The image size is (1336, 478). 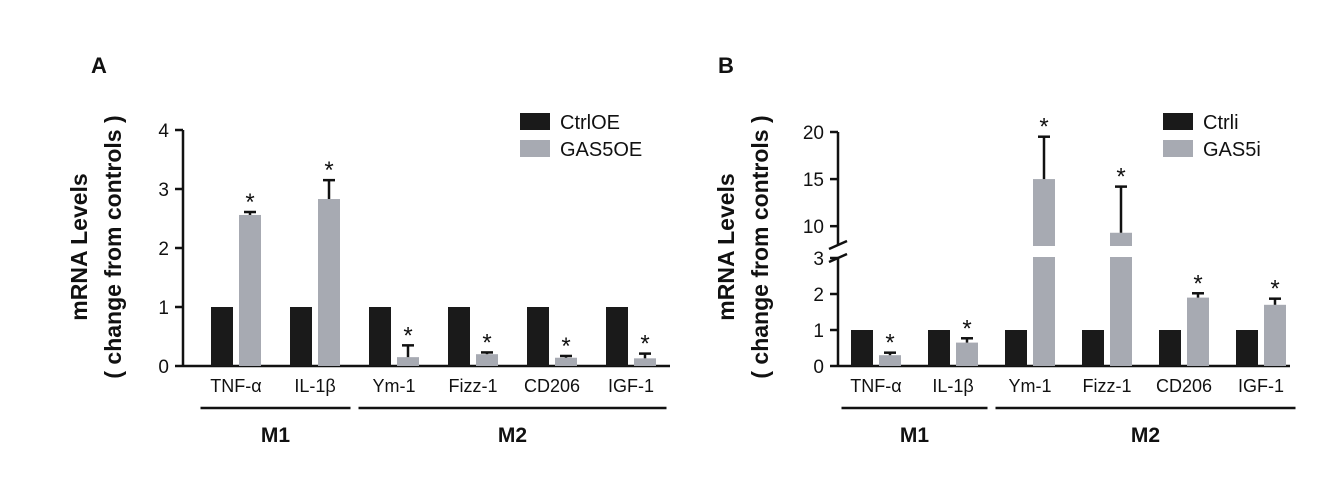 I want to click on panel-b-ylabel-line1: mRNA Levels, so click(x=726, y=246).